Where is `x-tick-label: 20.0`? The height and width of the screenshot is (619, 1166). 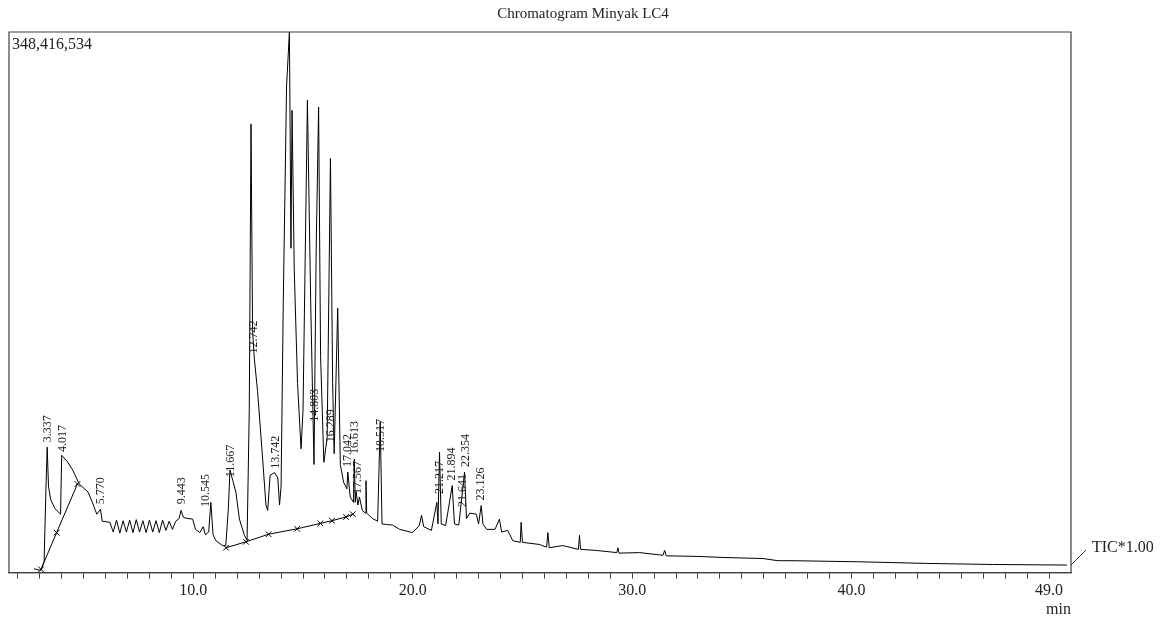
x-tick-label: 20.0 is located at coordinates (412, 590).